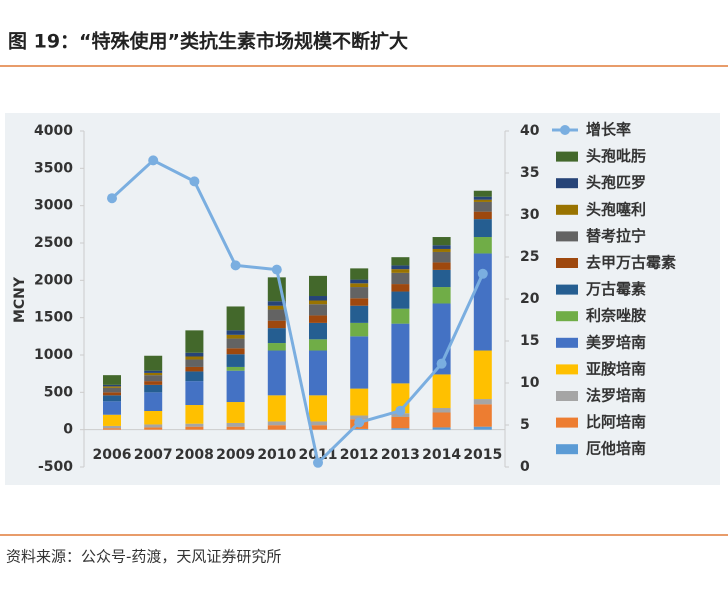  Describe the element at coordinates (616, 342) in the screenshot. I see `legend-label: 美罗培南` at that location.